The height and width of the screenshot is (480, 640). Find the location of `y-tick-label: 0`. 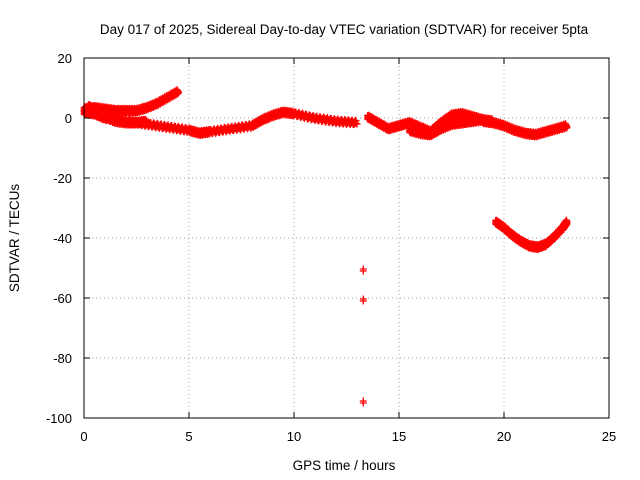

y-tick-label: 0 is located at coordinates (68, 118).